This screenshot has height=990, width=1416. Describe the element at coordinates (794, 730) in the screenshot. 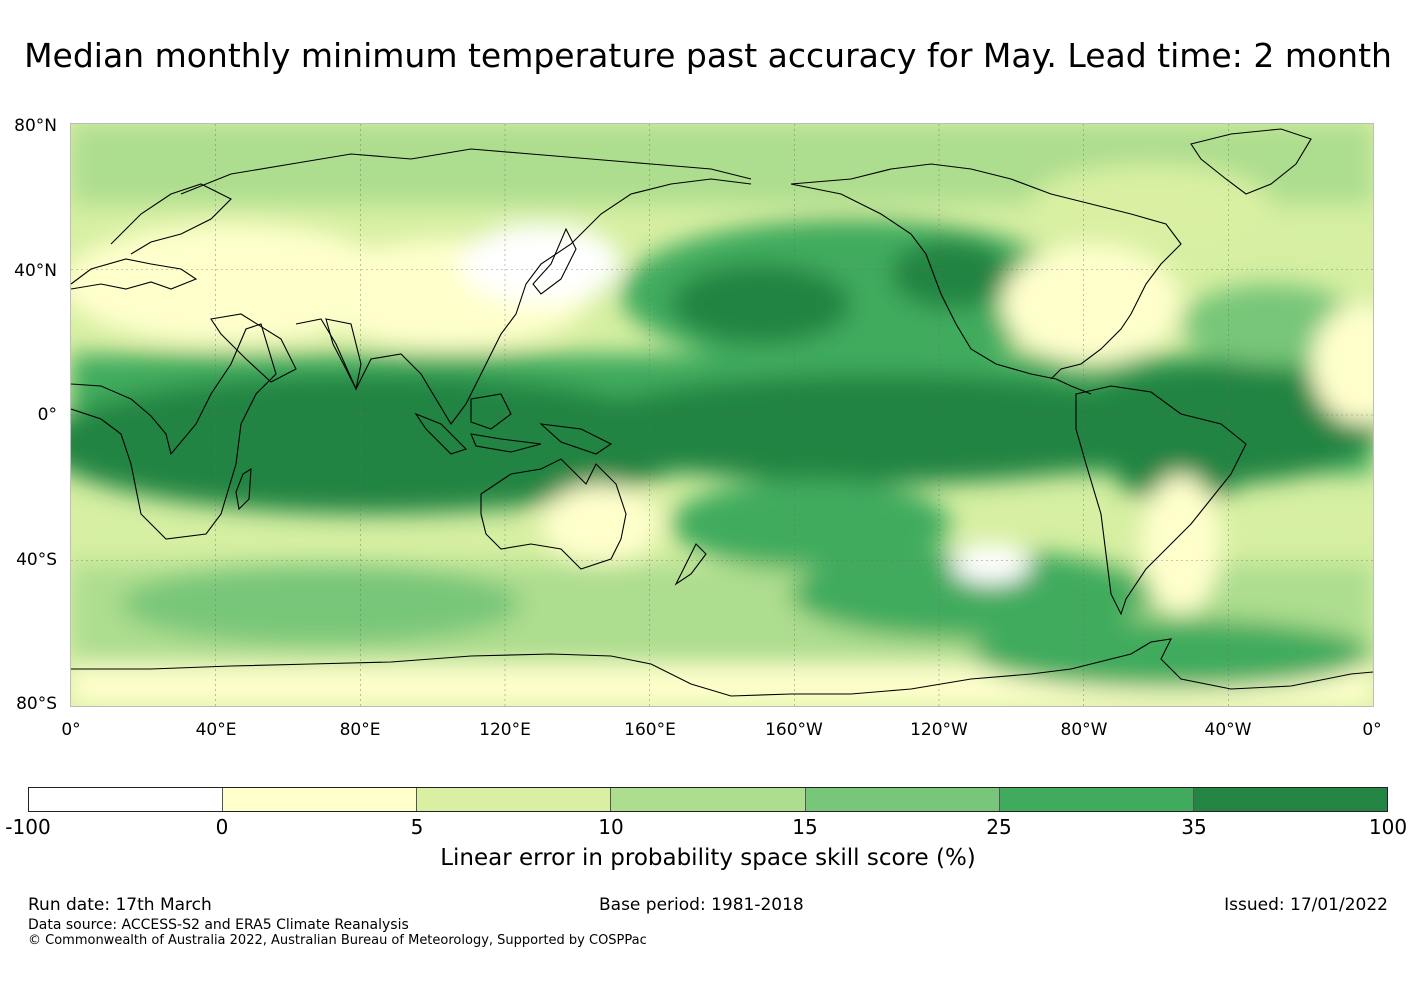

I see `lon-label-160w: 160°W` at that location.